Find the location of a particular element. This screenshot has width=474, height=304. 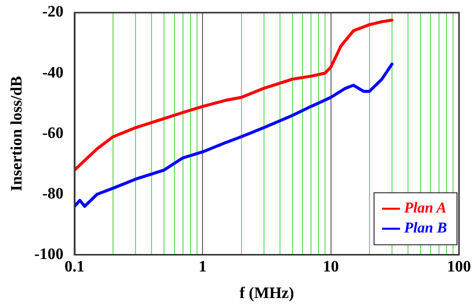

x-tick-label: 0.1 is located at coordinates (74, 267).